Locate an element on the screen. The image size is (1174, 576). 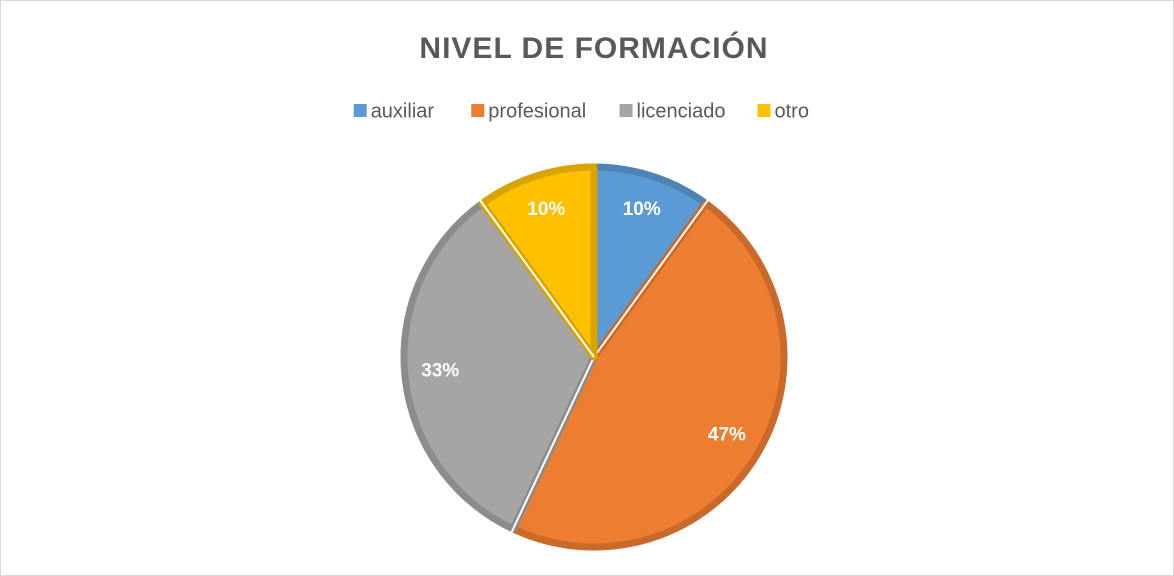
data-label: 47% is located at coordinates (727, 435).